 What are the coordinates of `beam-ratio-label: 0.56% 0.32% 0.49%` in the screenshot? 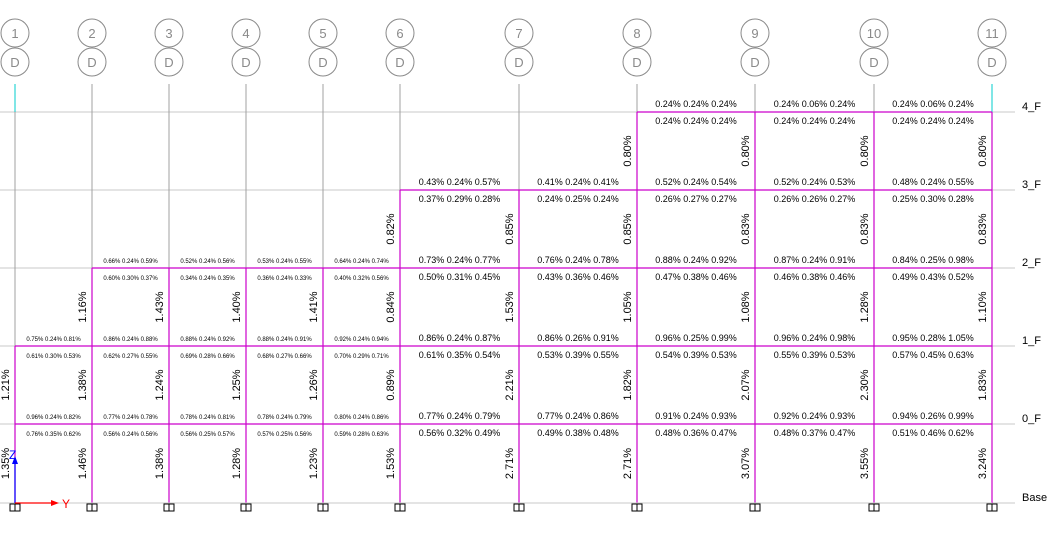 It's located at (460, 433).